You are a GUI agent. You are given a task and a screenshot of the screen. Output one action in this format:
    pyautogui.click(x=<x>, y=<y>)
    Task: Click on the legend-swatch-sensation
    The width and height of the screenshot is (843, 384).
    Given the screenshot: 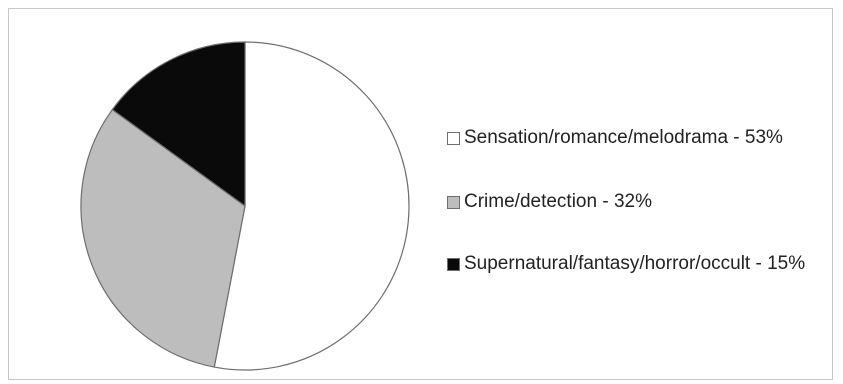 What is the action you would take?
    pyautogui.click(x=453, y=138)
    